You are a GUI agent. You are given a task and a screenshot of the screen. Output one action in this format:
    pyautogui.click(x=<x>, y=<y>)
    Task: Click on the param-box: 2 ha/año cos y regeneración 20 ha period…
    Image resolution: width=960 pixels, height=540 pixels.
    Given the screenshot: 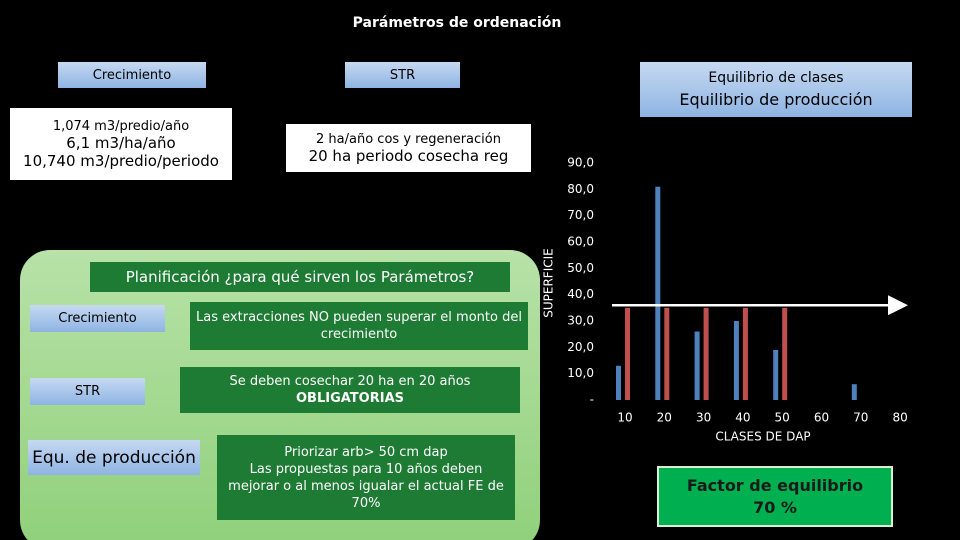 What is the action you would take?
    pyautogui.click(x=408, y=148)
    